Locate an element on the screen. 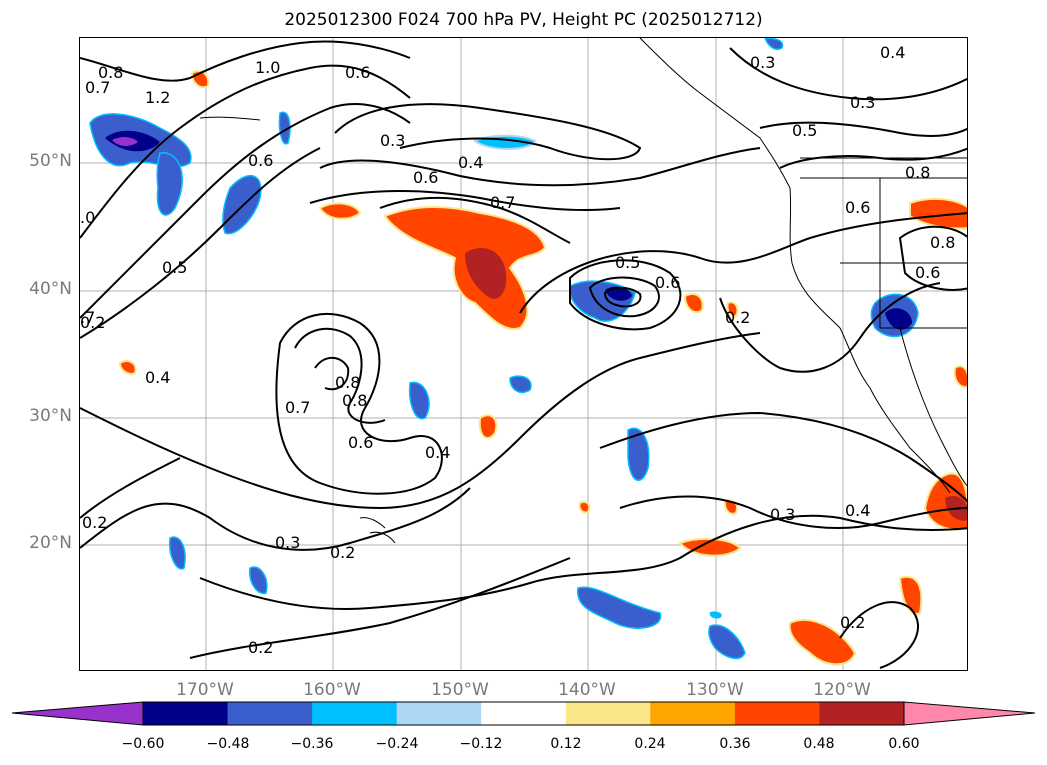 Image resolution: width=1047 pixels, height=765 pixels. pv-blob-s2 is located at coordinates (727, 642).